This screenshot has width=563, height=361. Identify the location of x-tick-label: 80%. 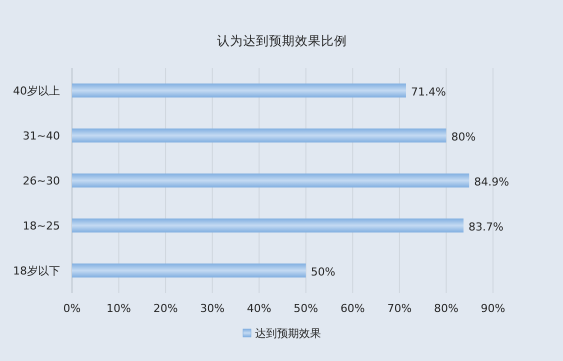
(446, 308).